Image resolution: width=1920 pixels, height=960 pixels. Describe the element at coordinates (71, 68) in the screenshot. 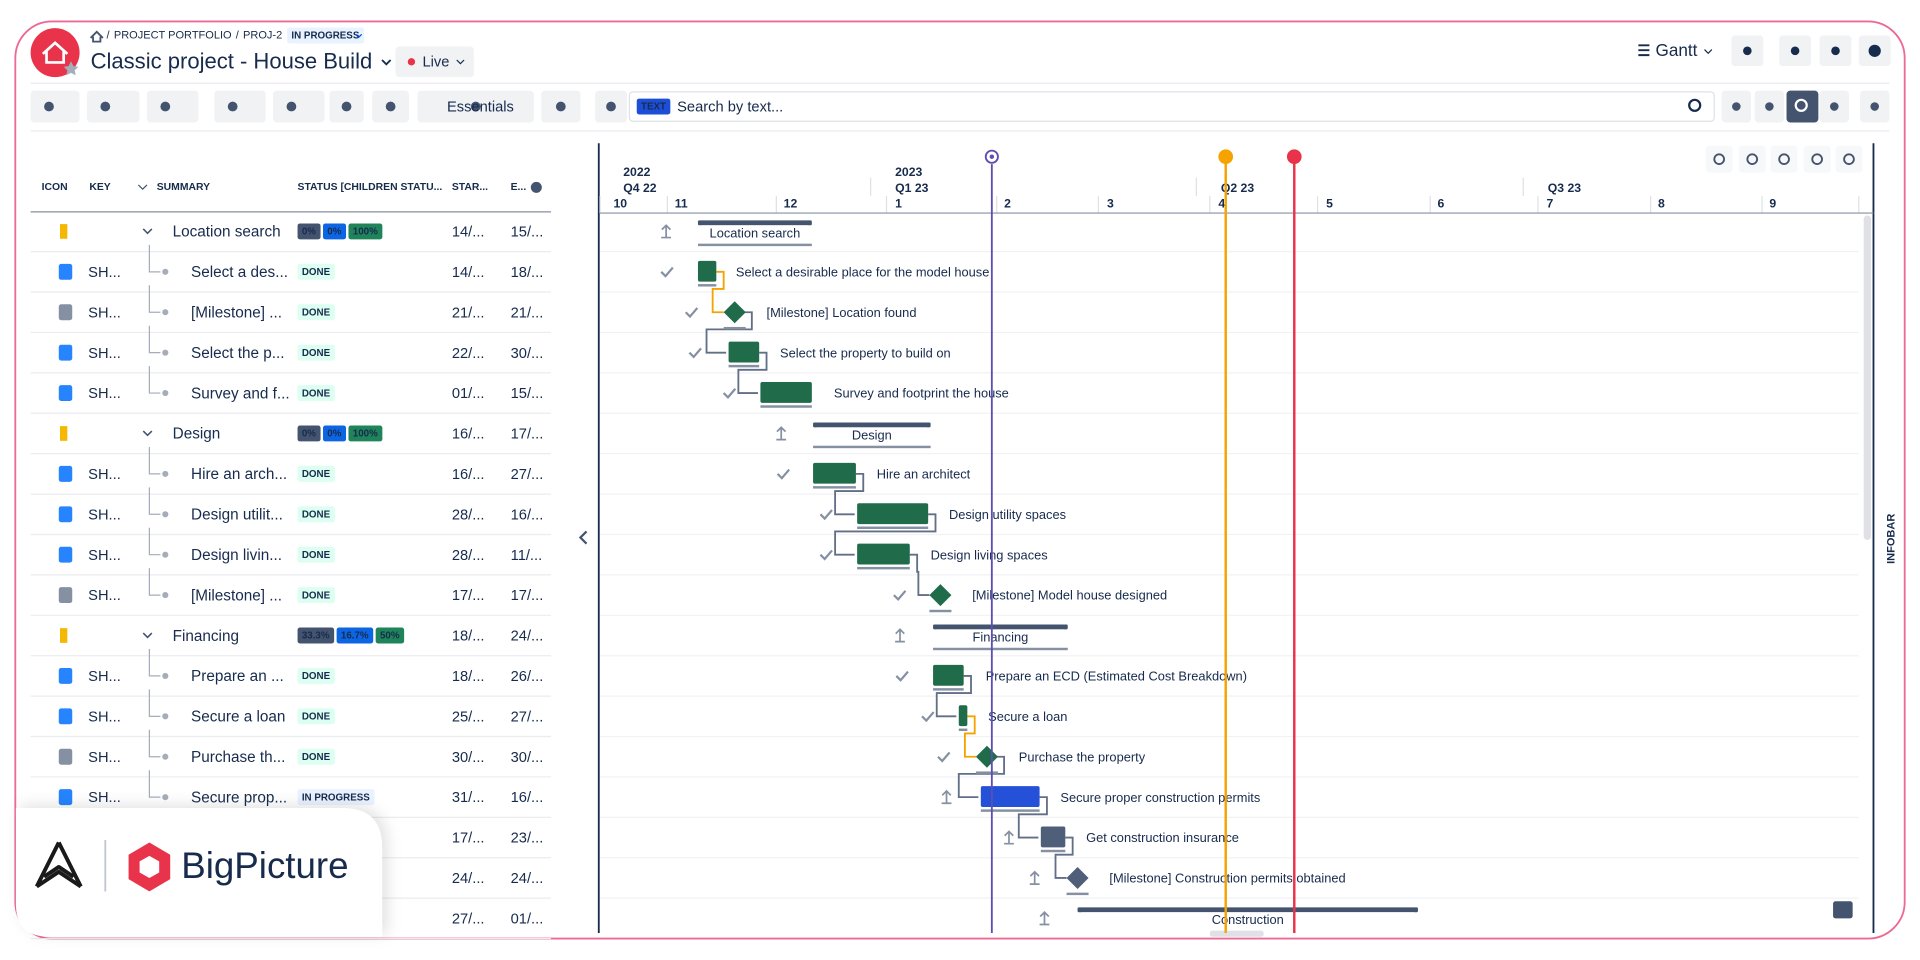

I see `favorite-star` at that location.